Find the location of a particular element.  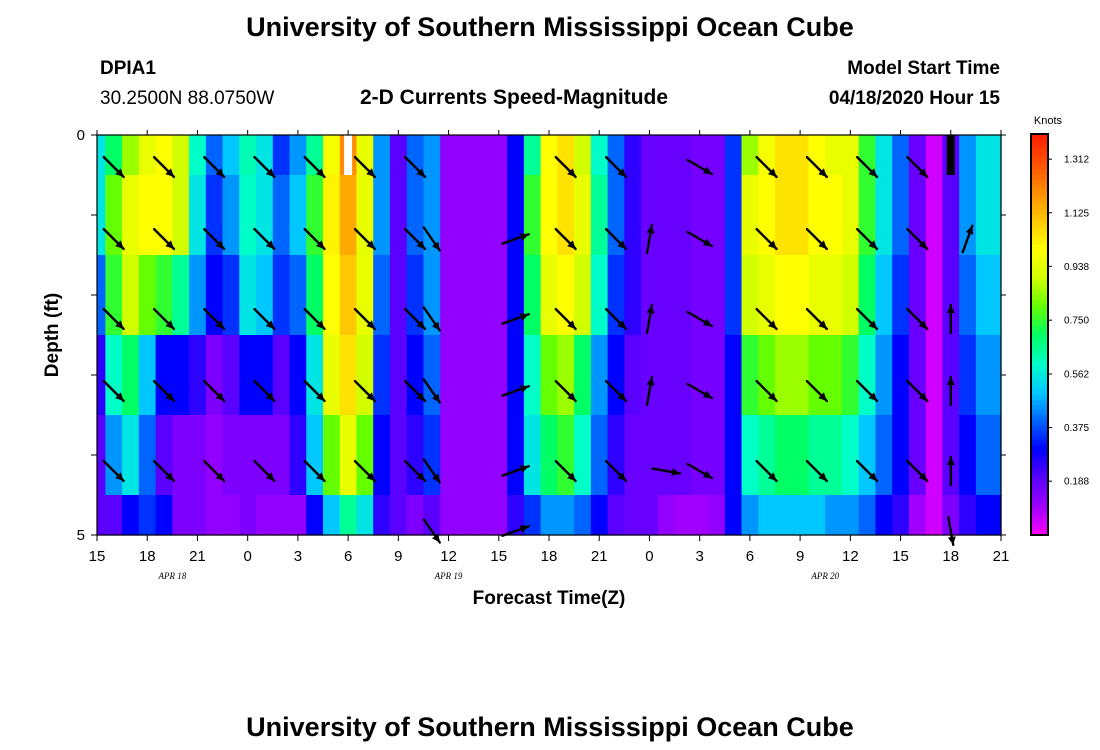

station-coordinates: 30.2500N 88.0750W is located at coordinates (187, 98).